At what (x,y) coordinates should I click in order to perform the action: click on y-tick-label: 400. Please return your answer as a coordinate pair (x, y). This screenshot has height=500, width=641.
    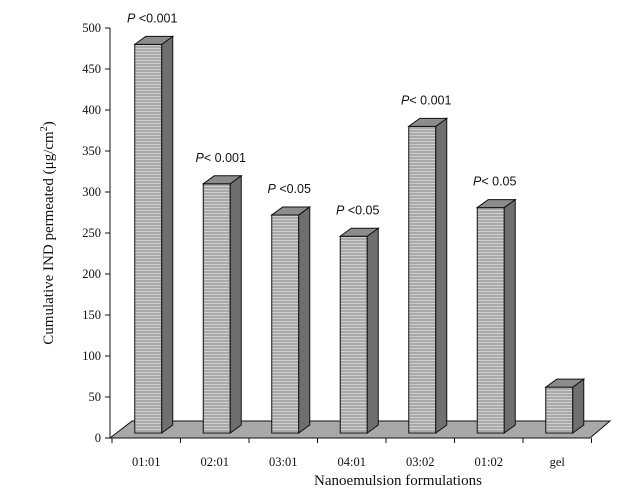
    Looking at the image, I should click on (91, 110).